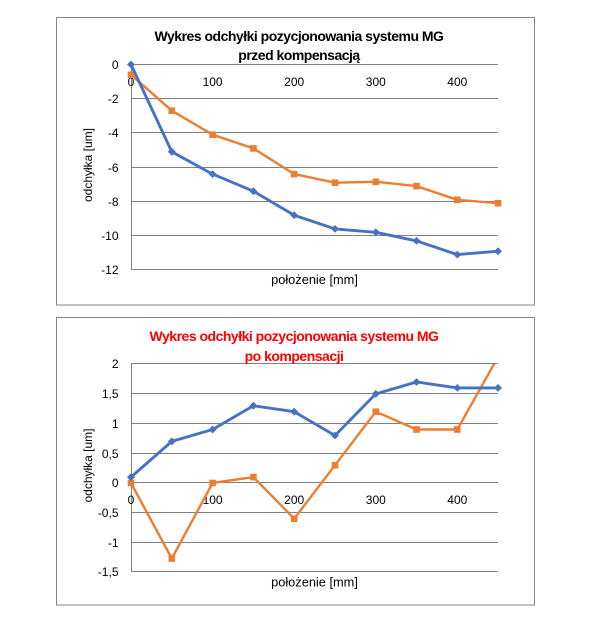 Image resolution: width=605 pixels, height=637 pixels. What do you see at coordinates (110, 394) in the screenshot?
I see `svg-text: 1,5` at bounding box center [110, 394].